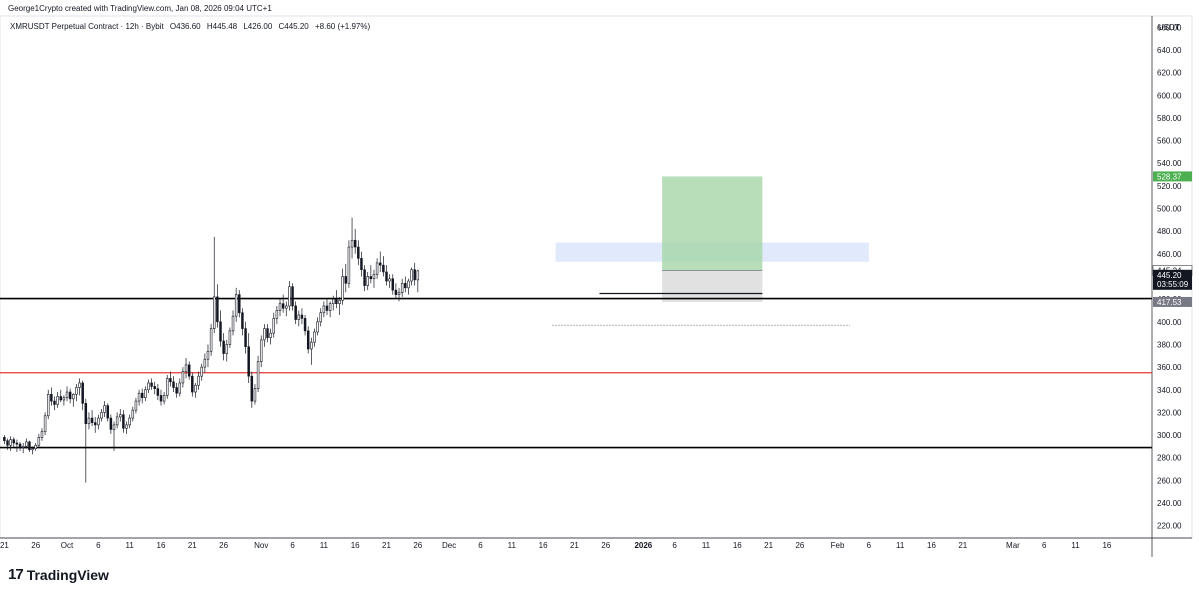  Describe the element at coordinates (1169, 526) in the screenshot. I see `y-tick-label: 220.00` at that location.